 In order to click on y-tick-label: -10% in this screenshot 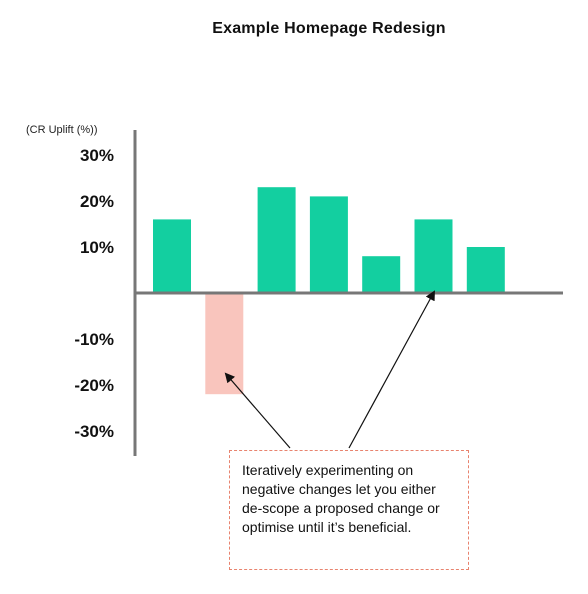, I will do `click(94, 339)`.